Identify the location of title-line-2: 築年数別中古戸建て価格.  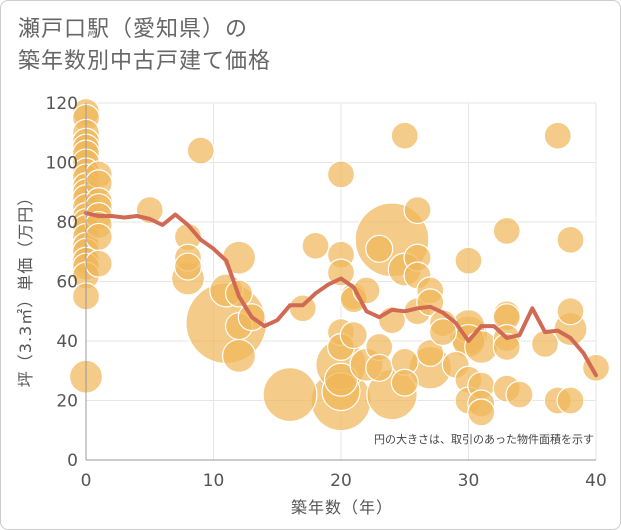
(145, 61).